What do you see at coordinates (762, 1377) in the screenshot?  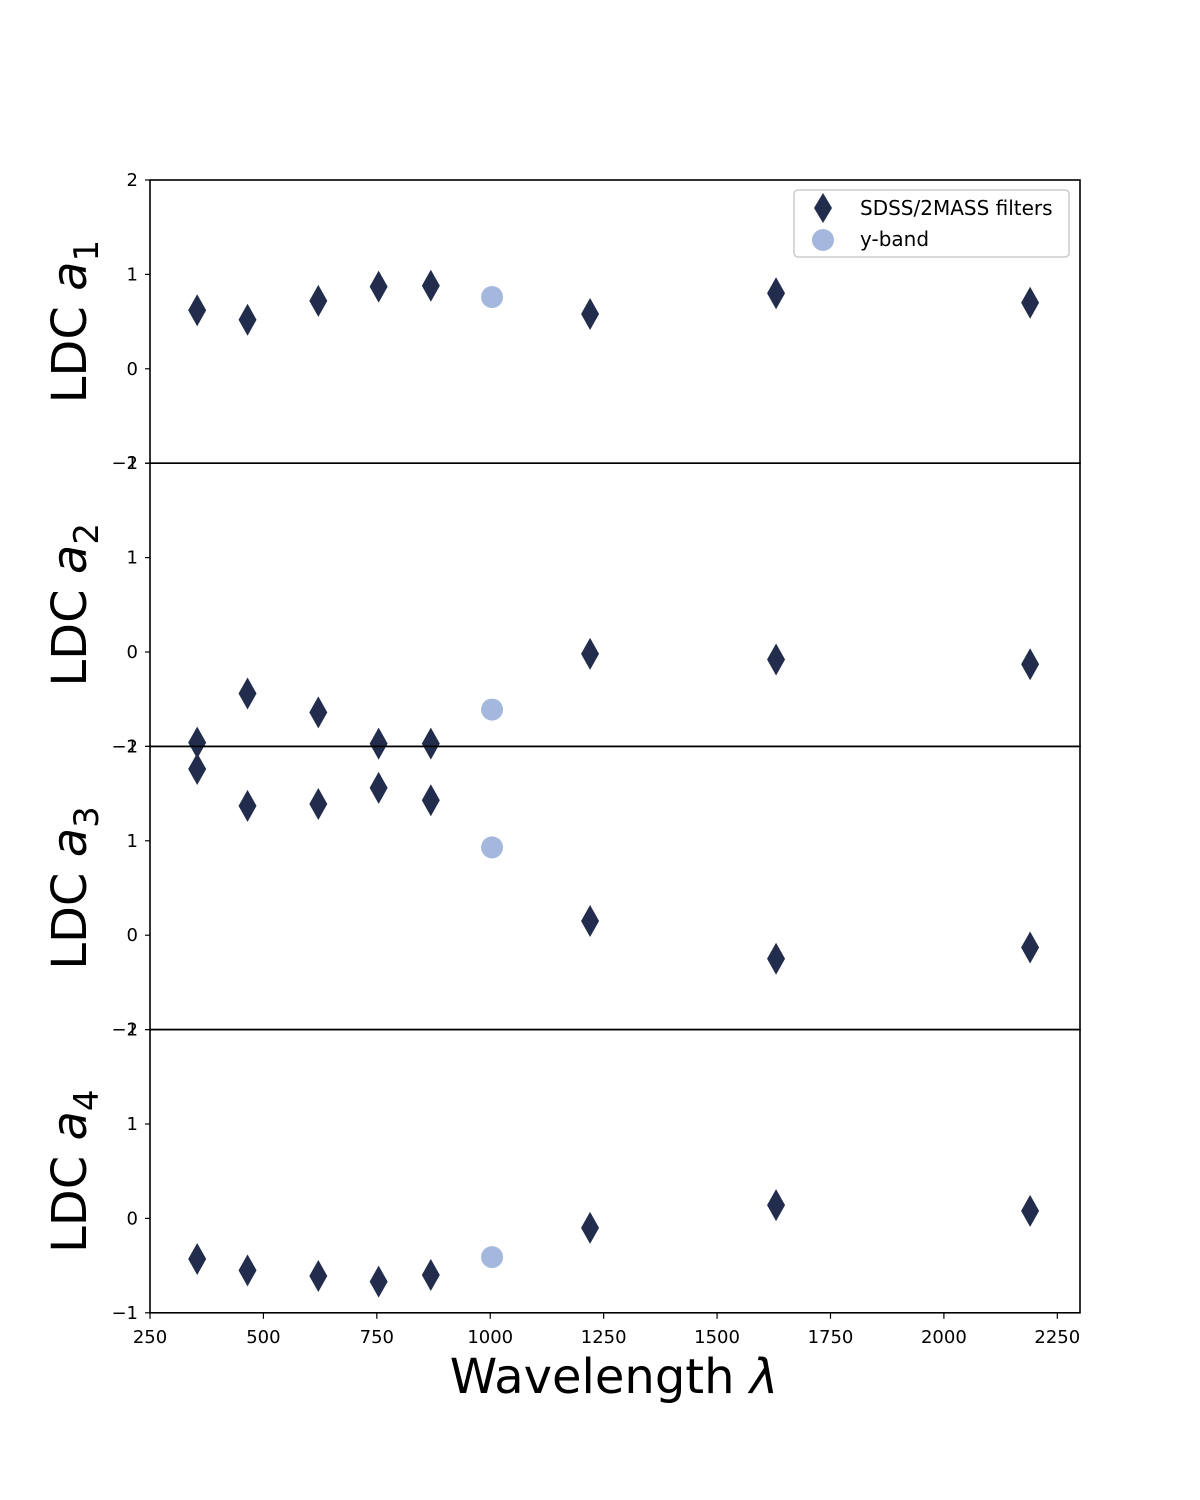 I see `x-axis-label-symbol: λ` at bounding box center [762, 1377].